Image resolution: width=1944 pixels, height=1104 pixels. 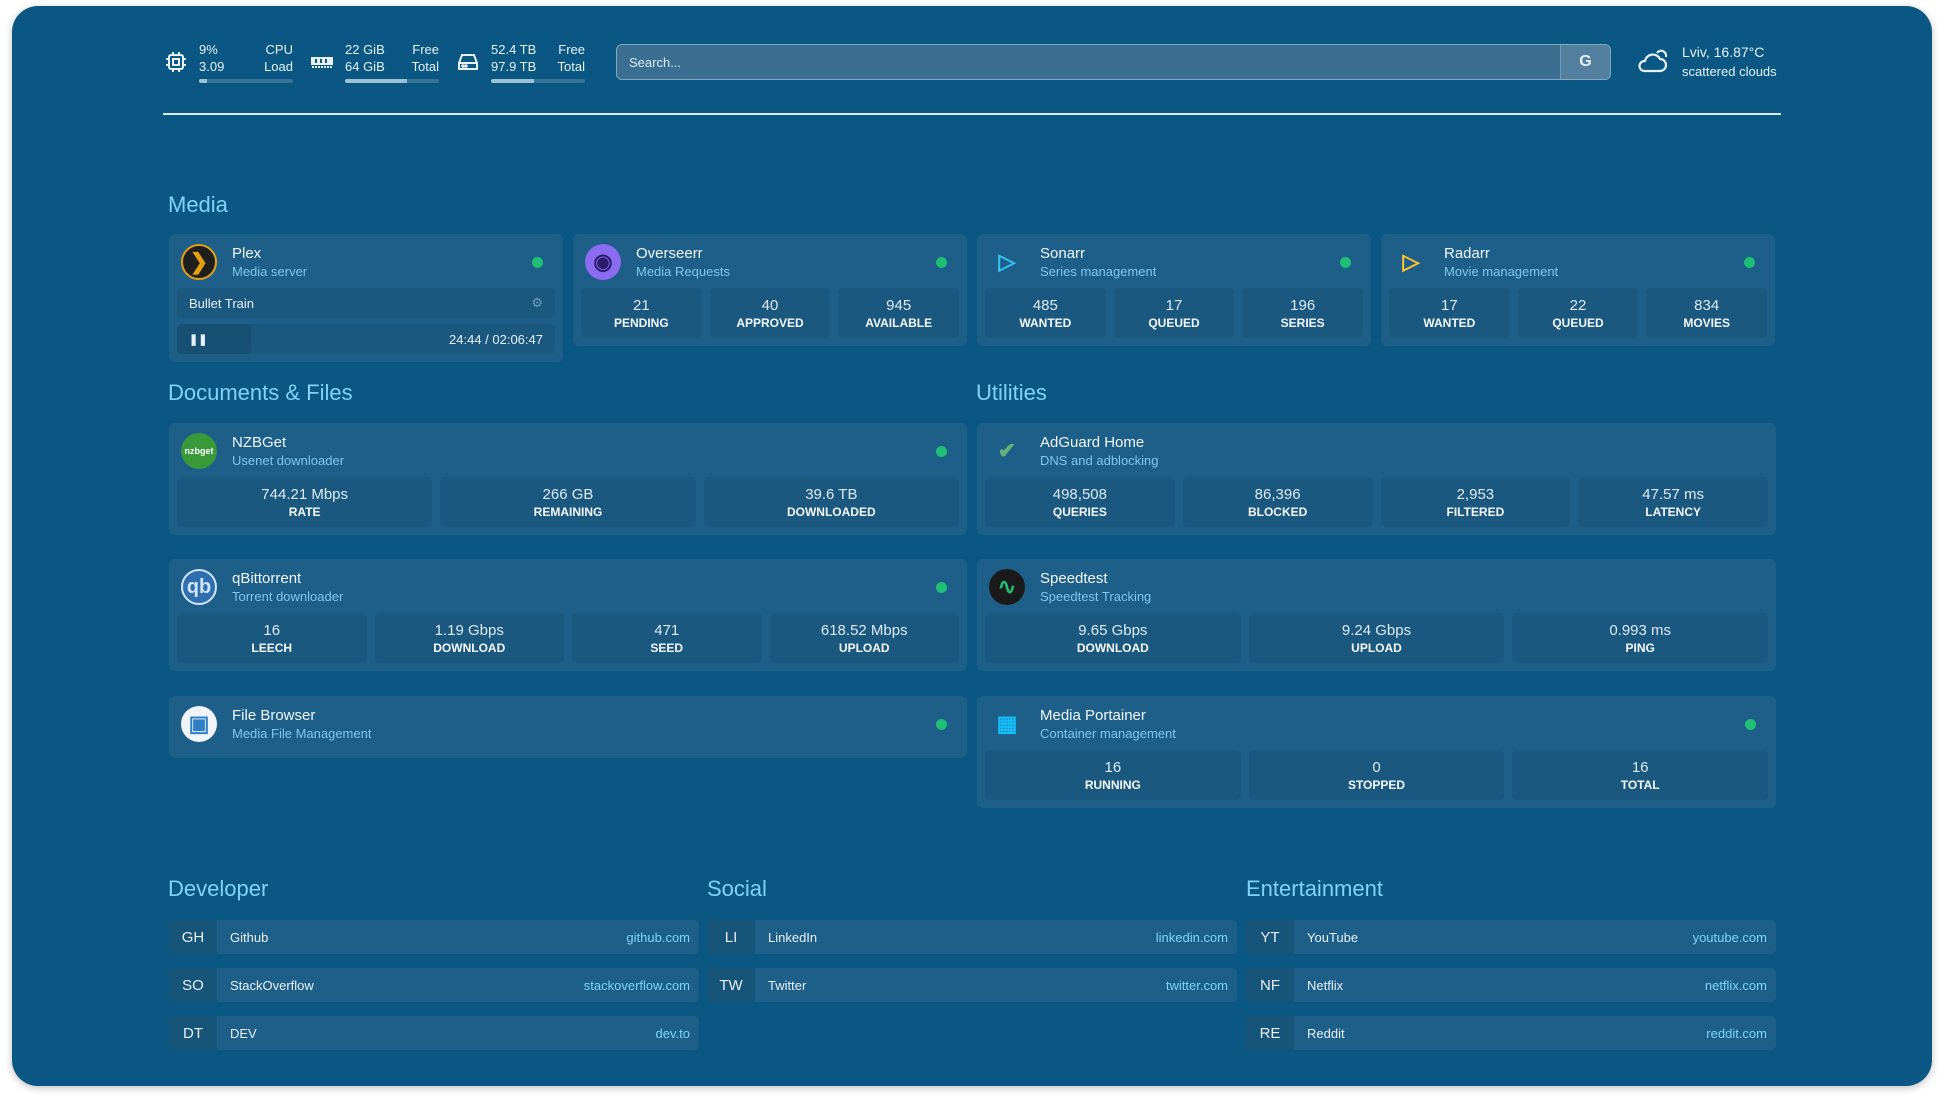 I want to click on stat-queries: 498,508 QUERIES, so click(x=1080, y=502).